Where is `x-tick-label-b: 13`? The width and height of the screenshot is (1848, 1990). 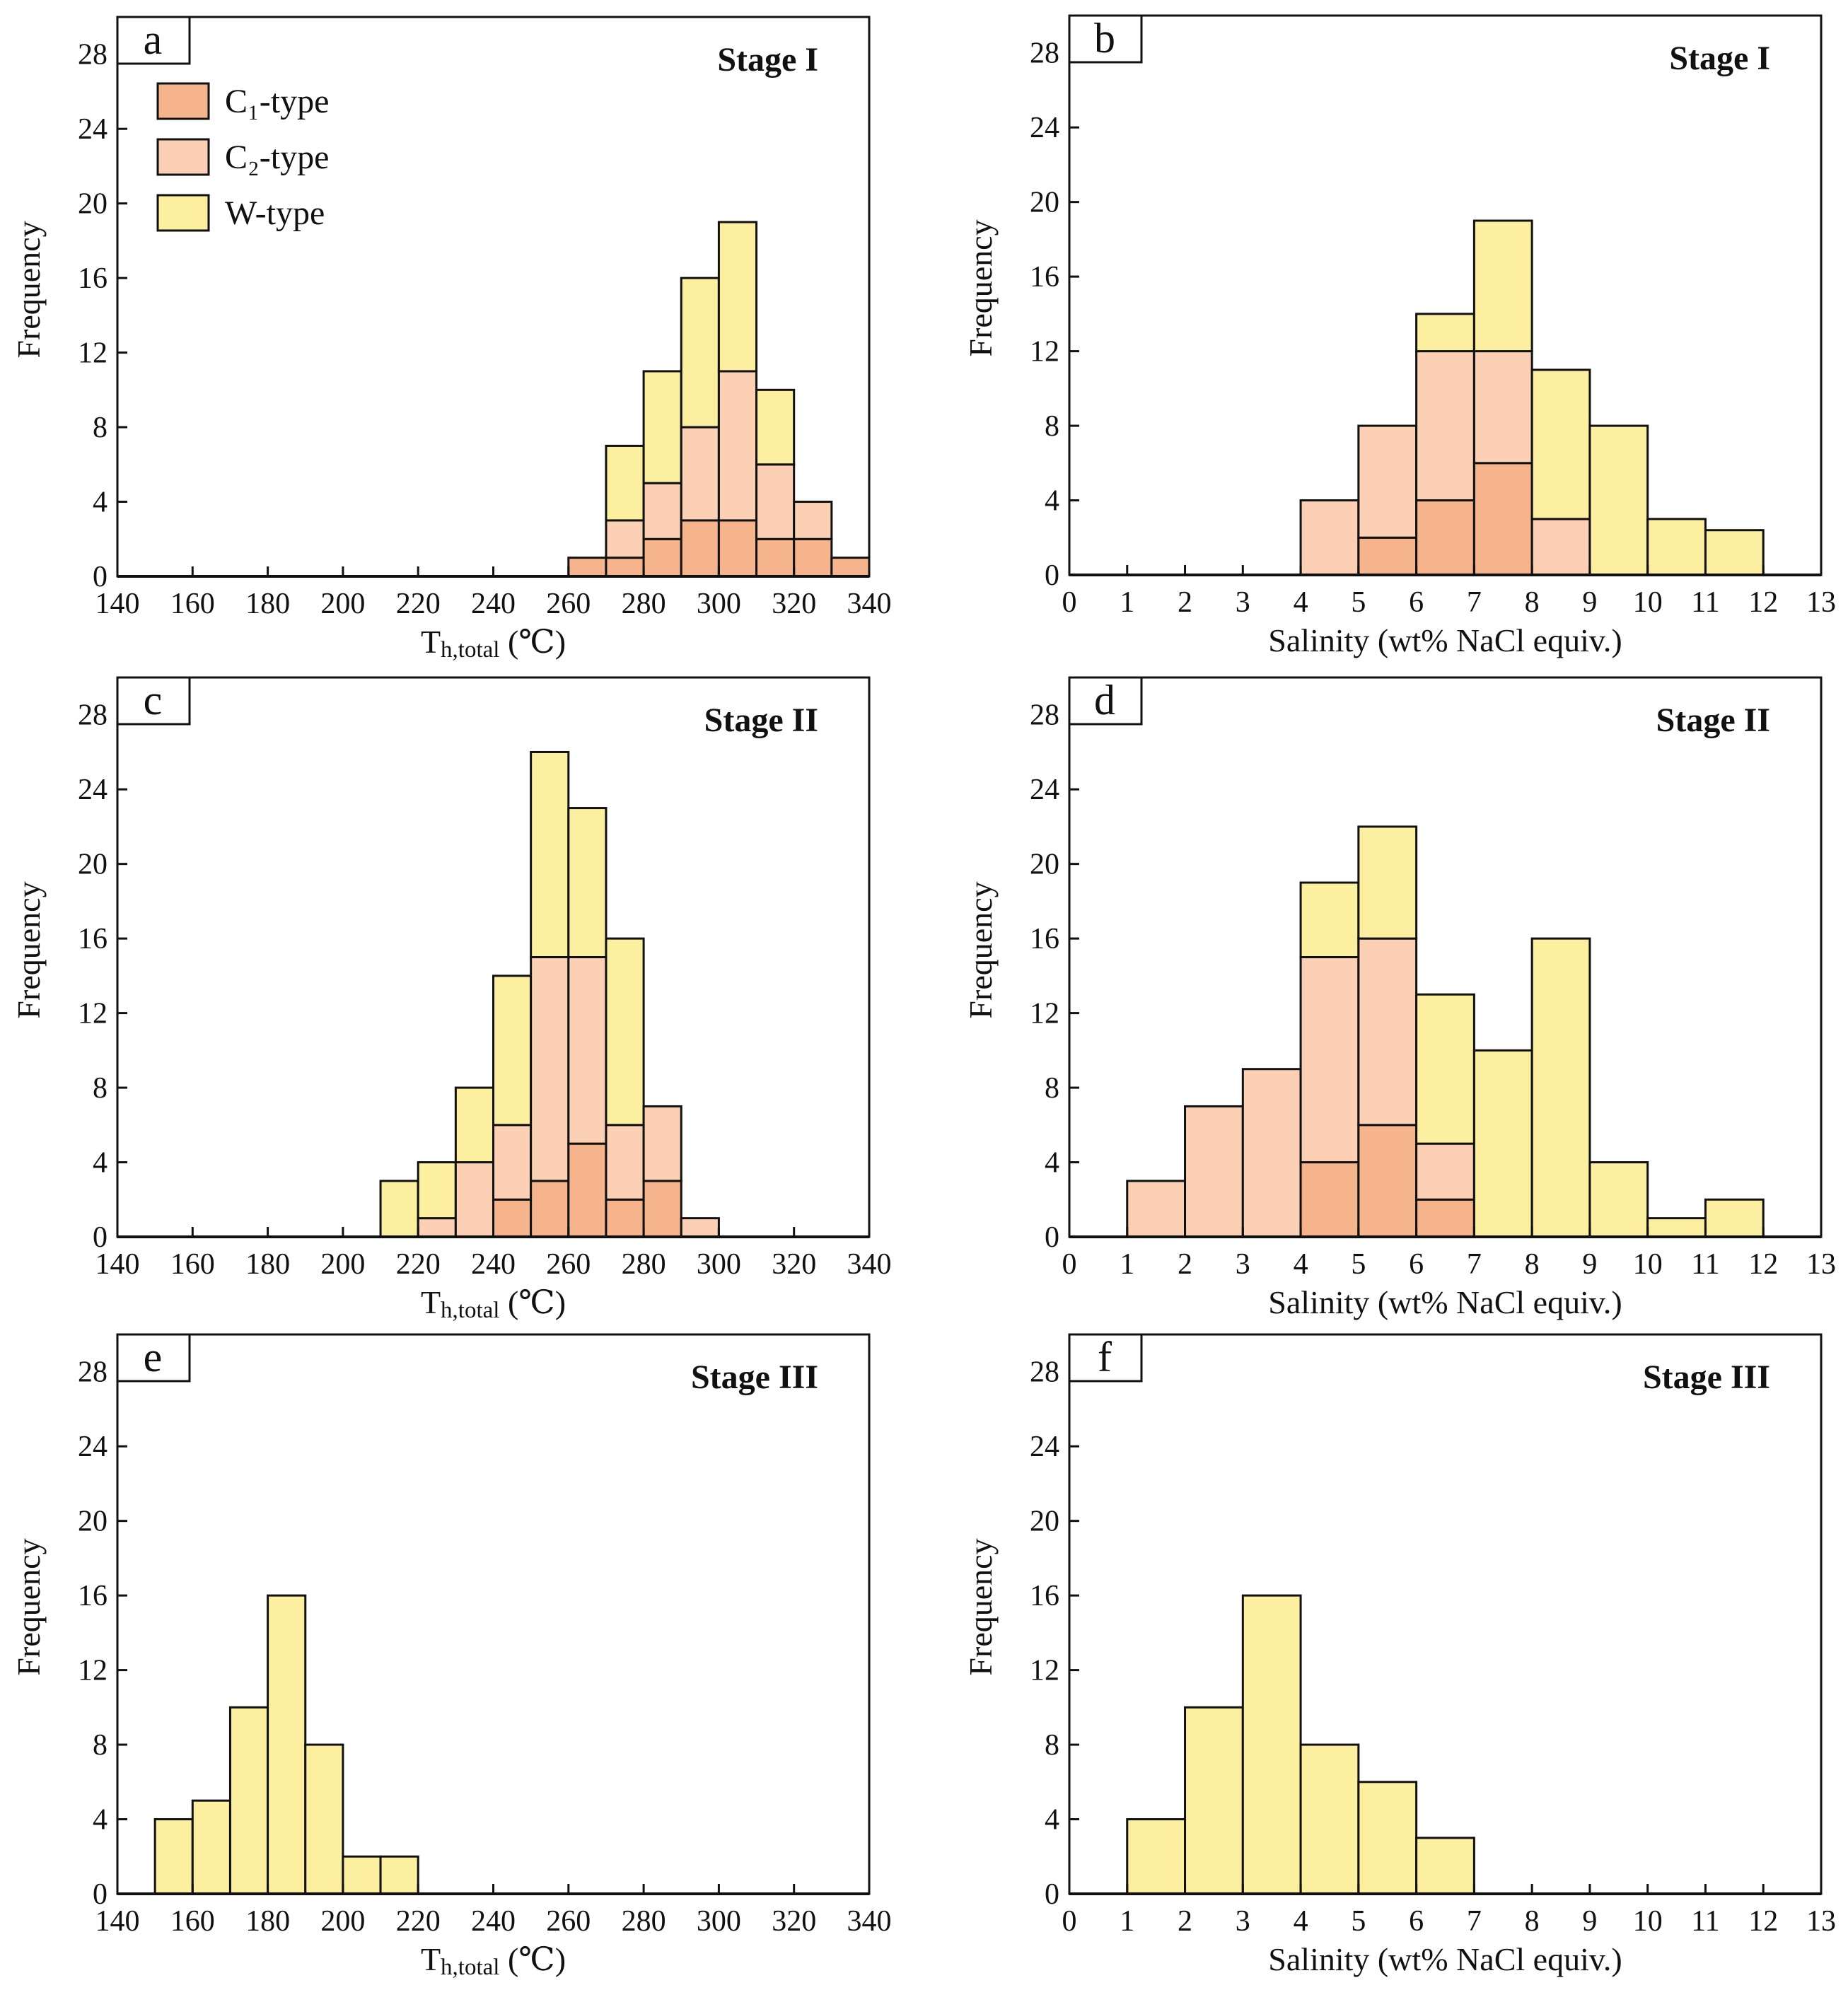
x-tick-label-b: 13 is located at coordinates (1821, 602).